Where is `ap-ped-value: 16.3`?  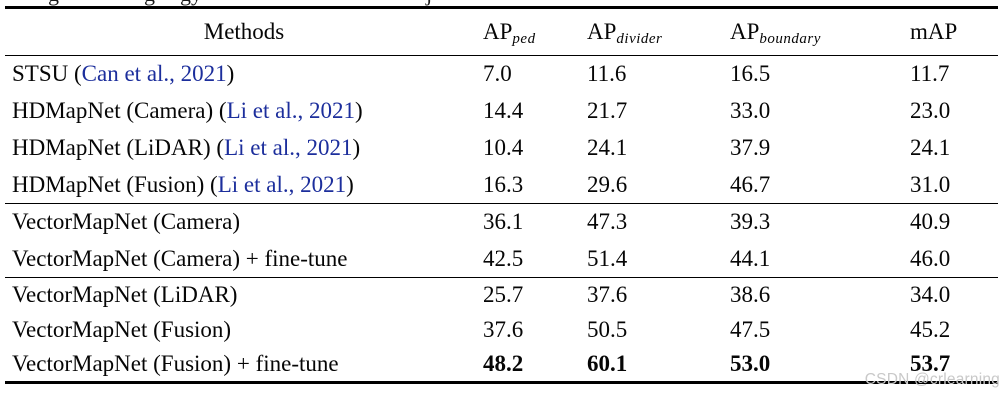 ap-ped-value: 16.3 is located at coordinates (535, 185).